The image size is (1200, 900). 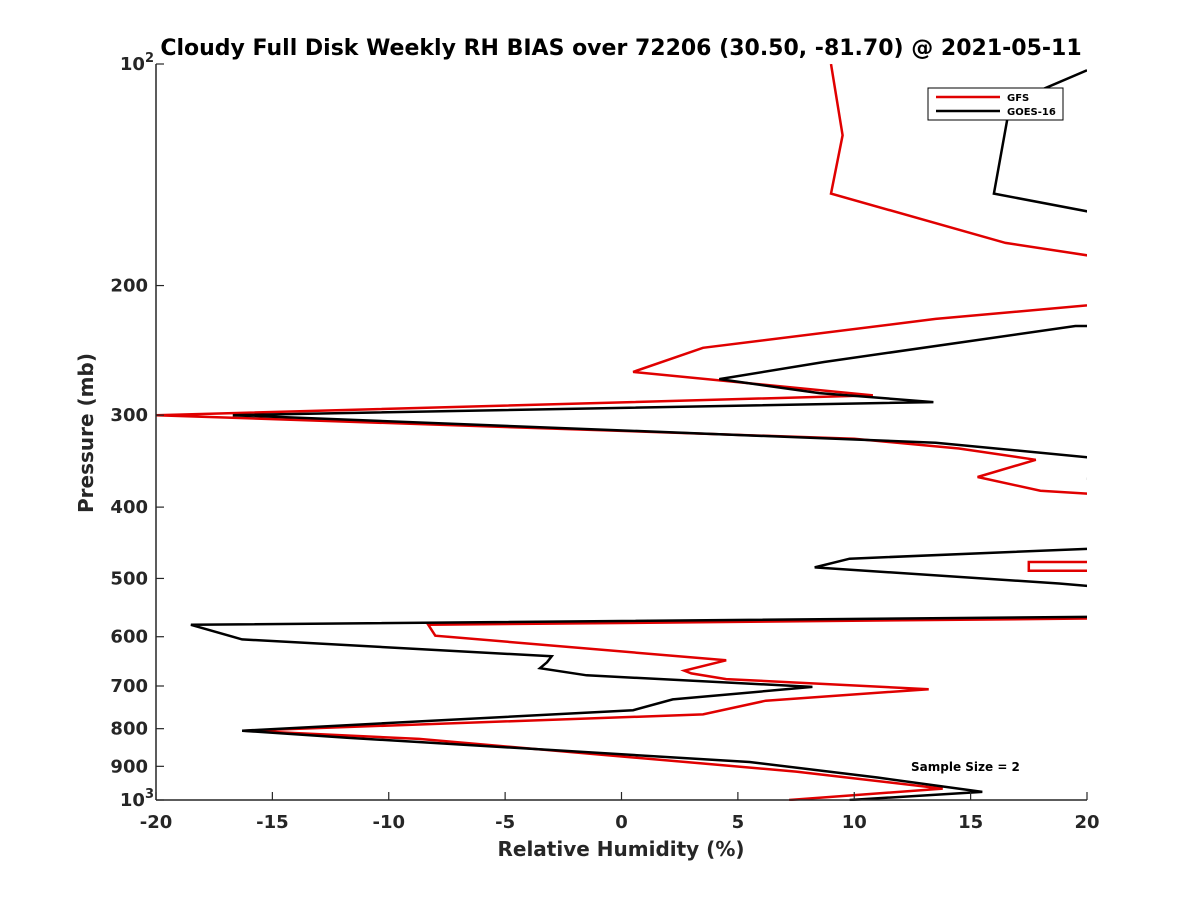 I want to click on x-tick-label: 15, so click(x=970, y=822).